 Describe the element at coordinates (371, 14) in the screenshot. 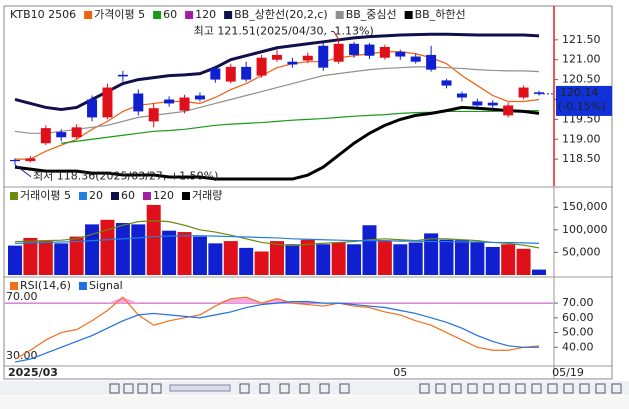

I see `legend-label: BB_중심선` at that location.